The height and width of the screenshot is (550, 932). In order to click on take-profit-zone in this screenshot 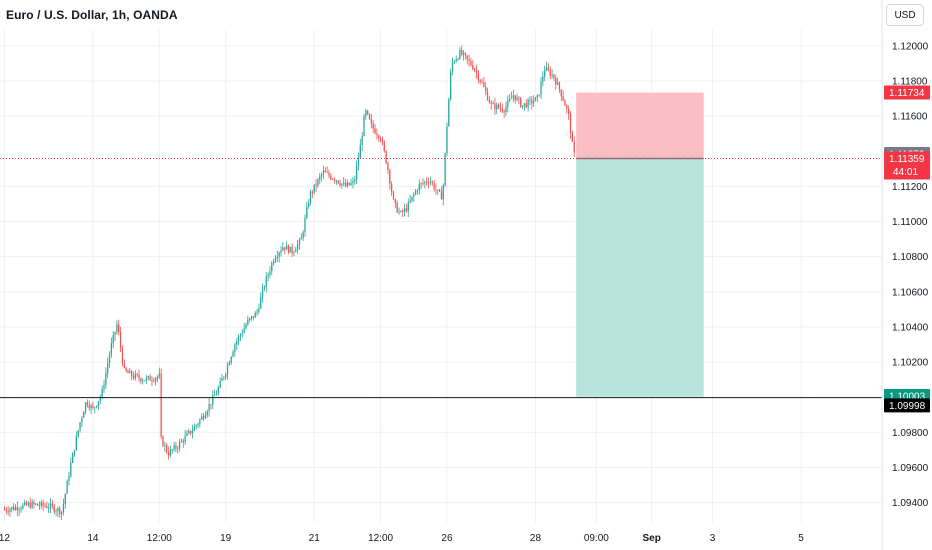, I will do `click(640, 277)`.